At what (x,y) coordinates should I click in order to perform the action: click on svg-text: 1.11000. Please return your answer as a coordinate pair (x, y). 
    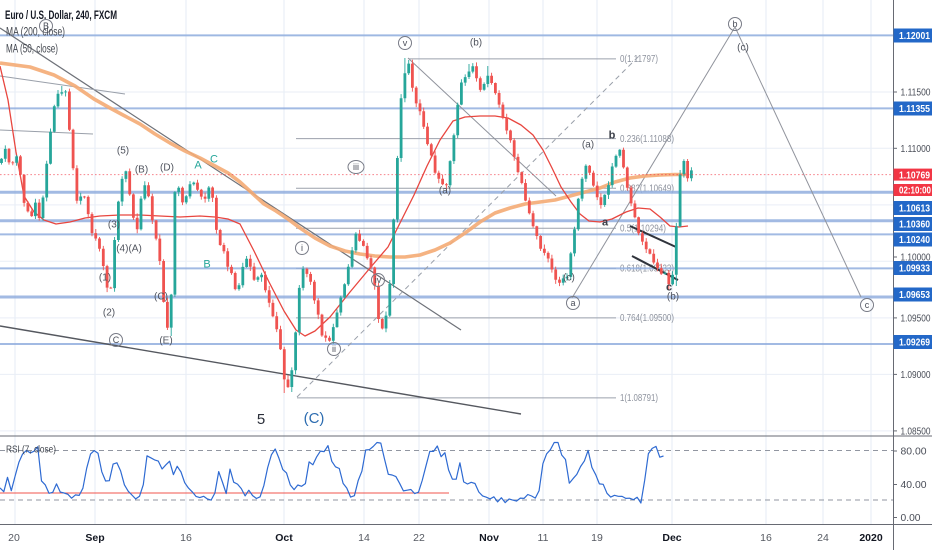
    Looking at the image, I should click on (916, 149).